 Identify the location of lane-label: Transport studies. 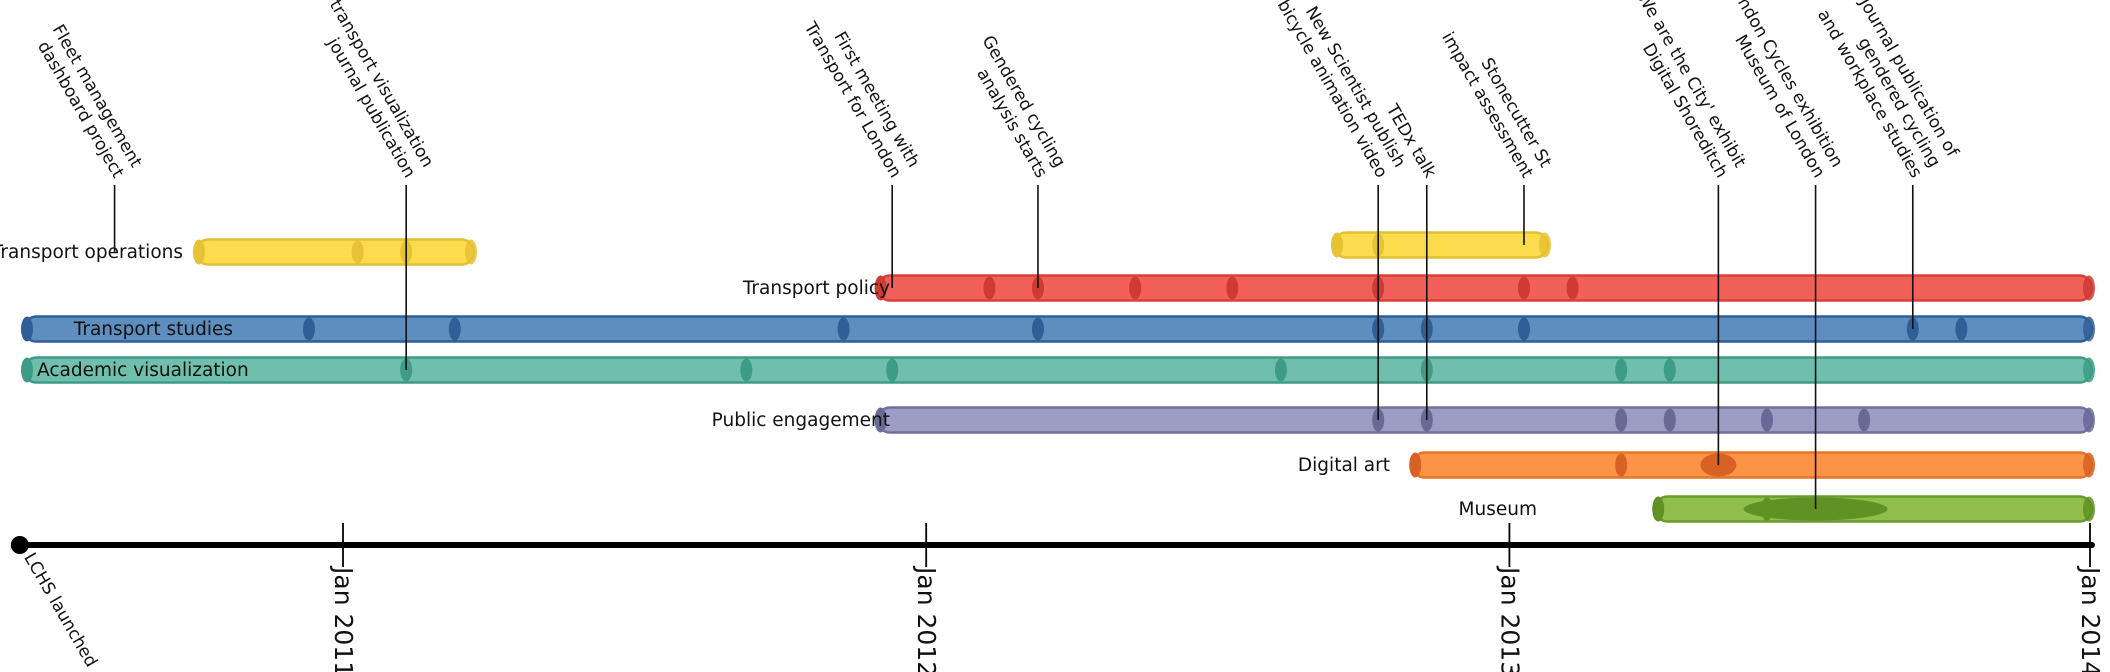
(153, 329).